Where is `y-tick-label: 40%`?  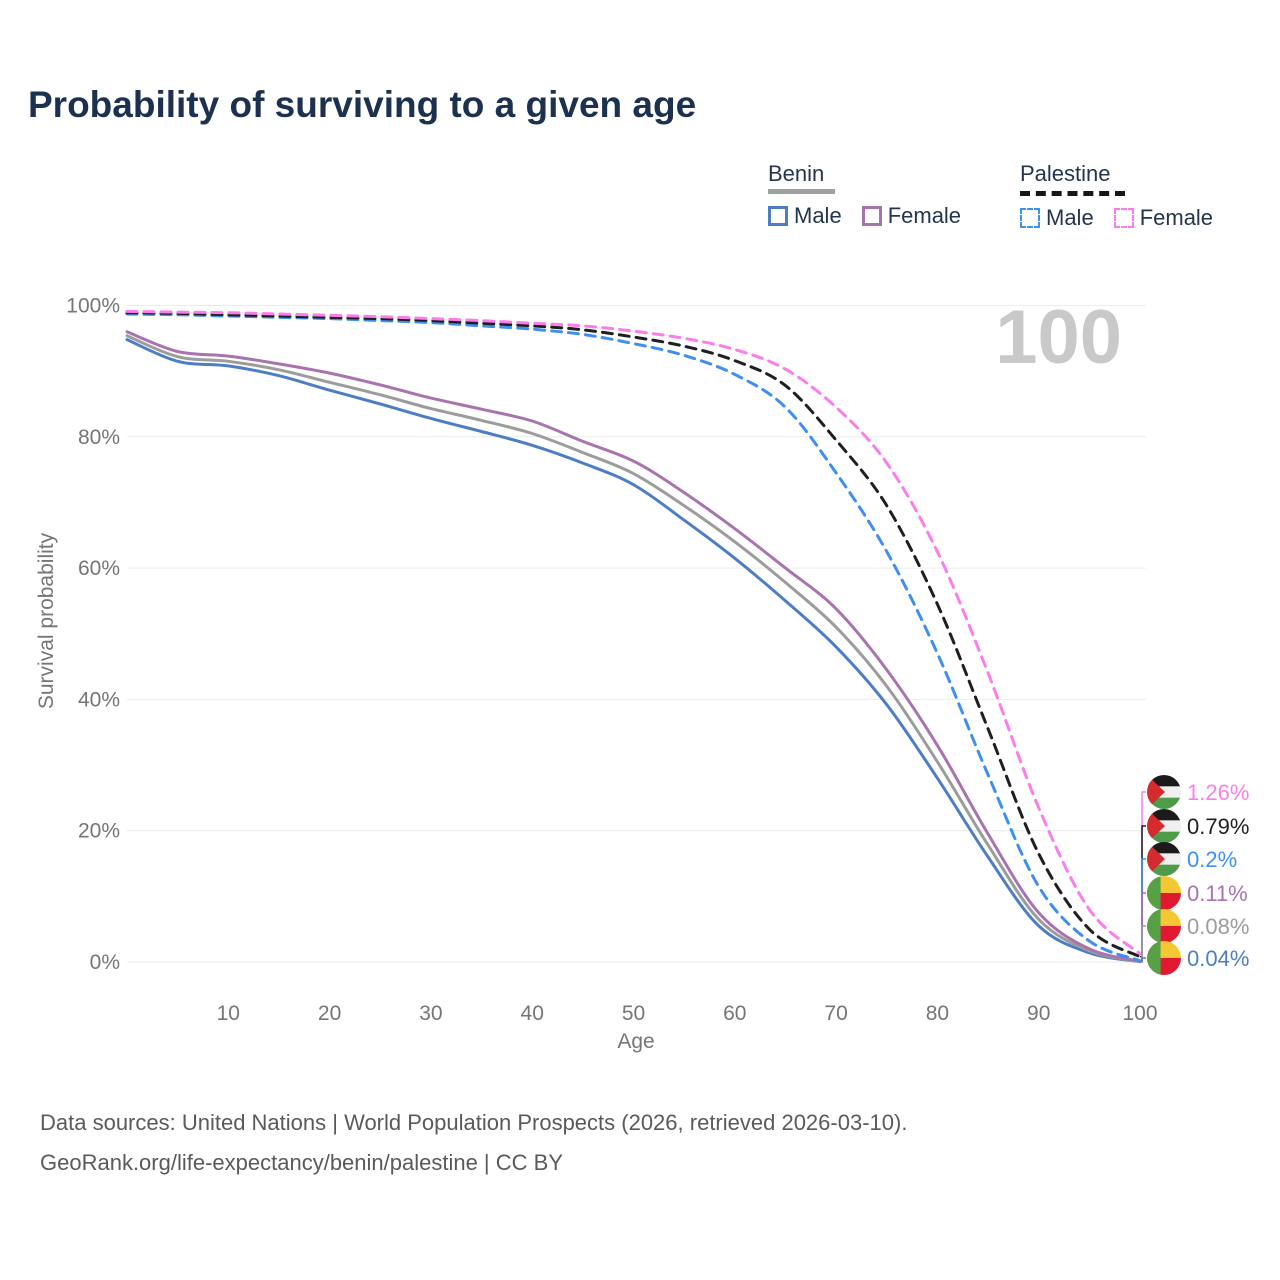
y-tick-label: 40% is located at coordinates (99, 699).